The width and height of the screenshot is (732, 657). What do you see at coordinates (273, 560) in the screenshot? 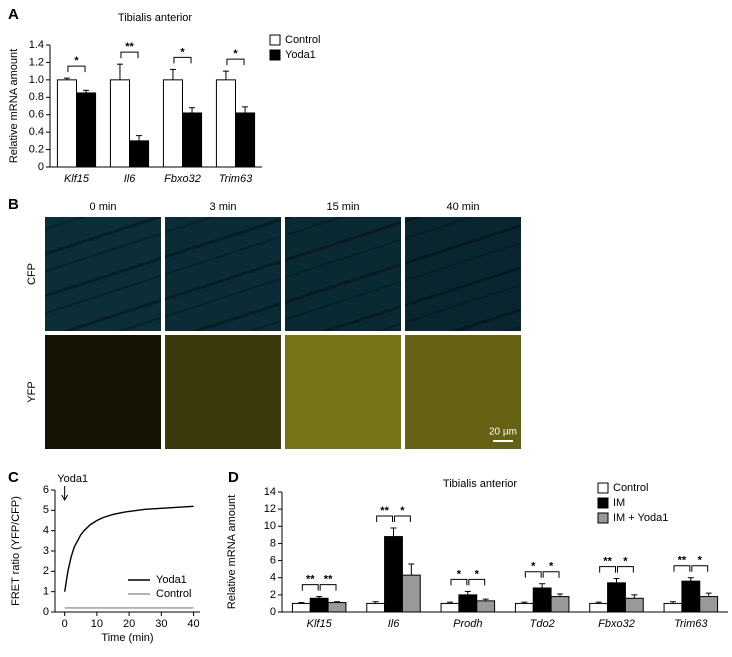
I see `y-tick-label: 6` at bounding box center [273, 560].